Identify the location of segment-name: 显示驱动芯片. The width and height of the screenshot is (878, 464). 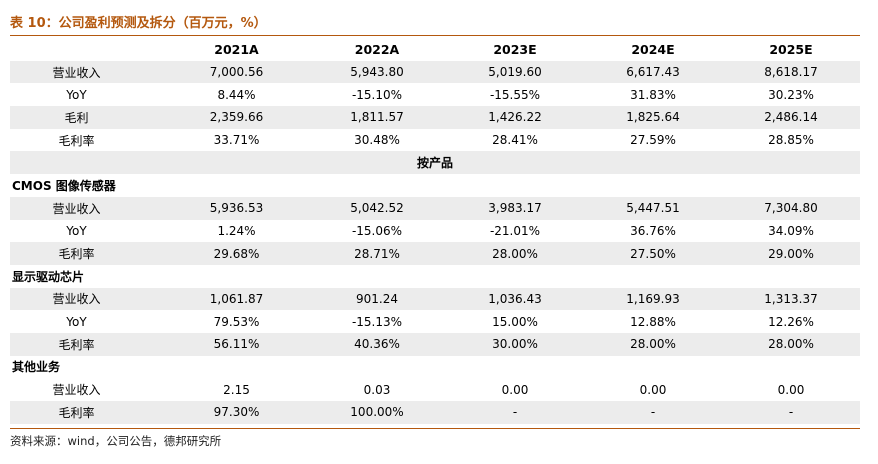
(48, 276).